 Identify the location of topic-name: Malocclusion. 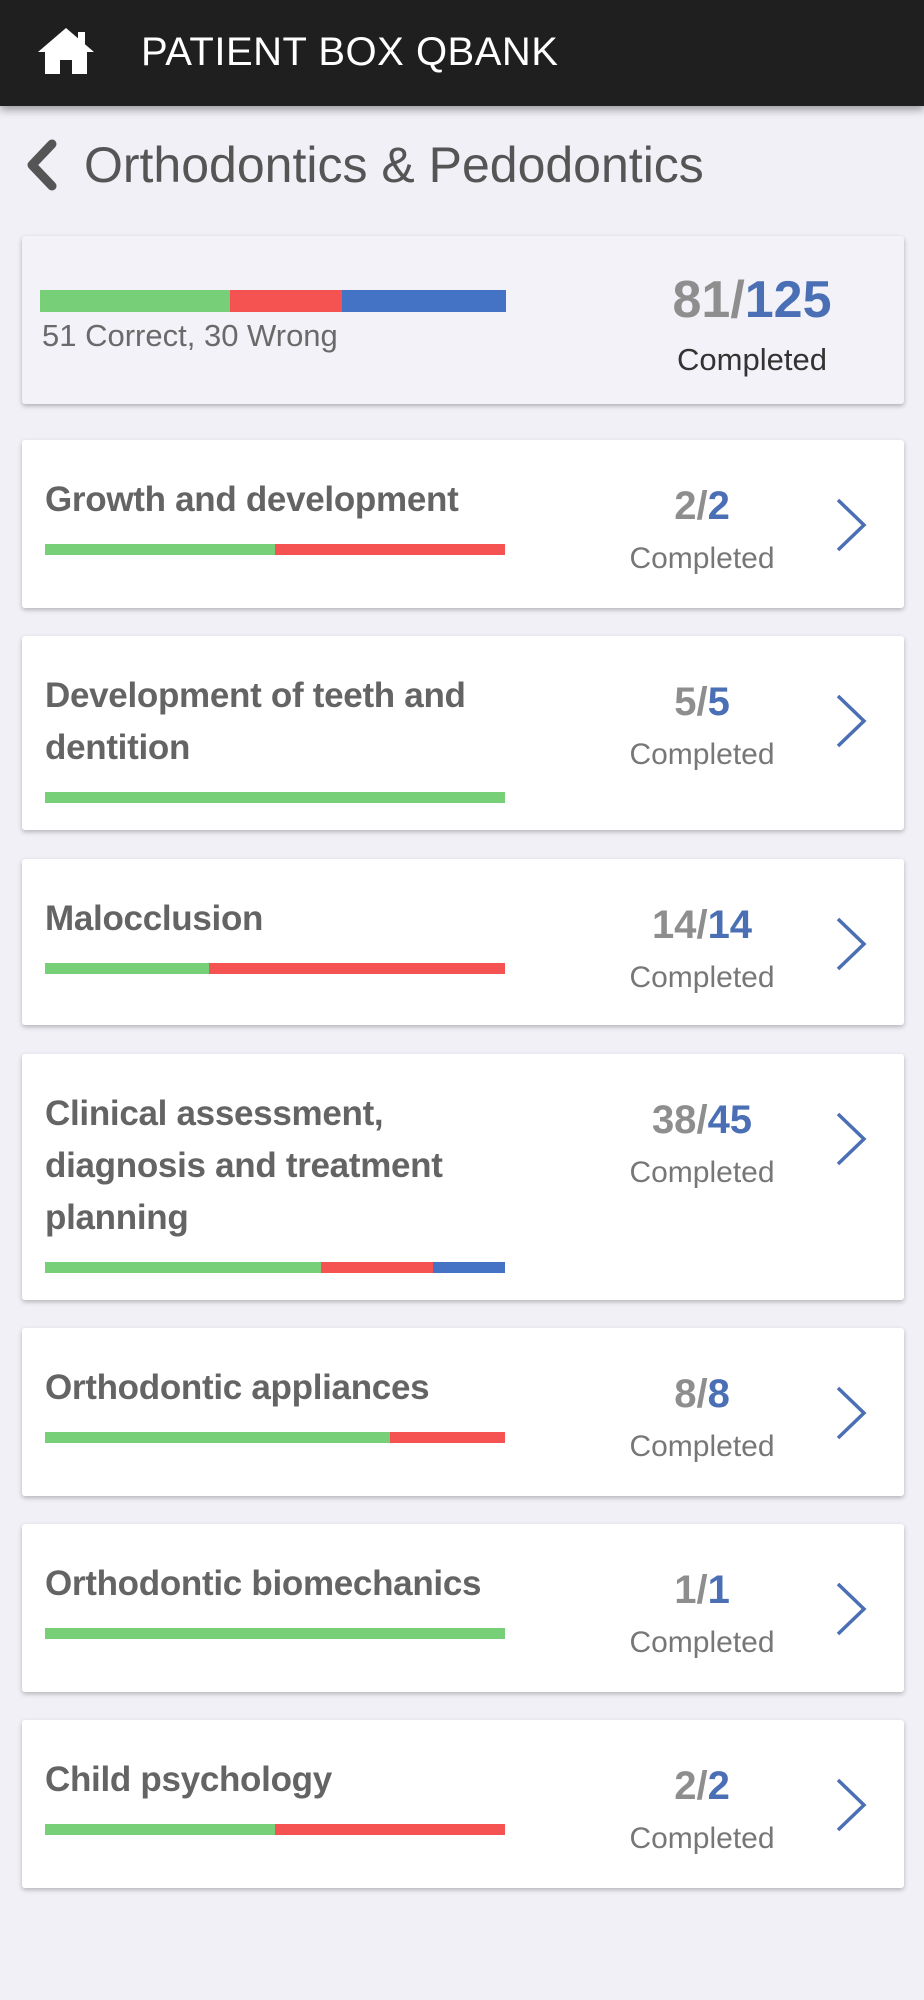
(154, 918).